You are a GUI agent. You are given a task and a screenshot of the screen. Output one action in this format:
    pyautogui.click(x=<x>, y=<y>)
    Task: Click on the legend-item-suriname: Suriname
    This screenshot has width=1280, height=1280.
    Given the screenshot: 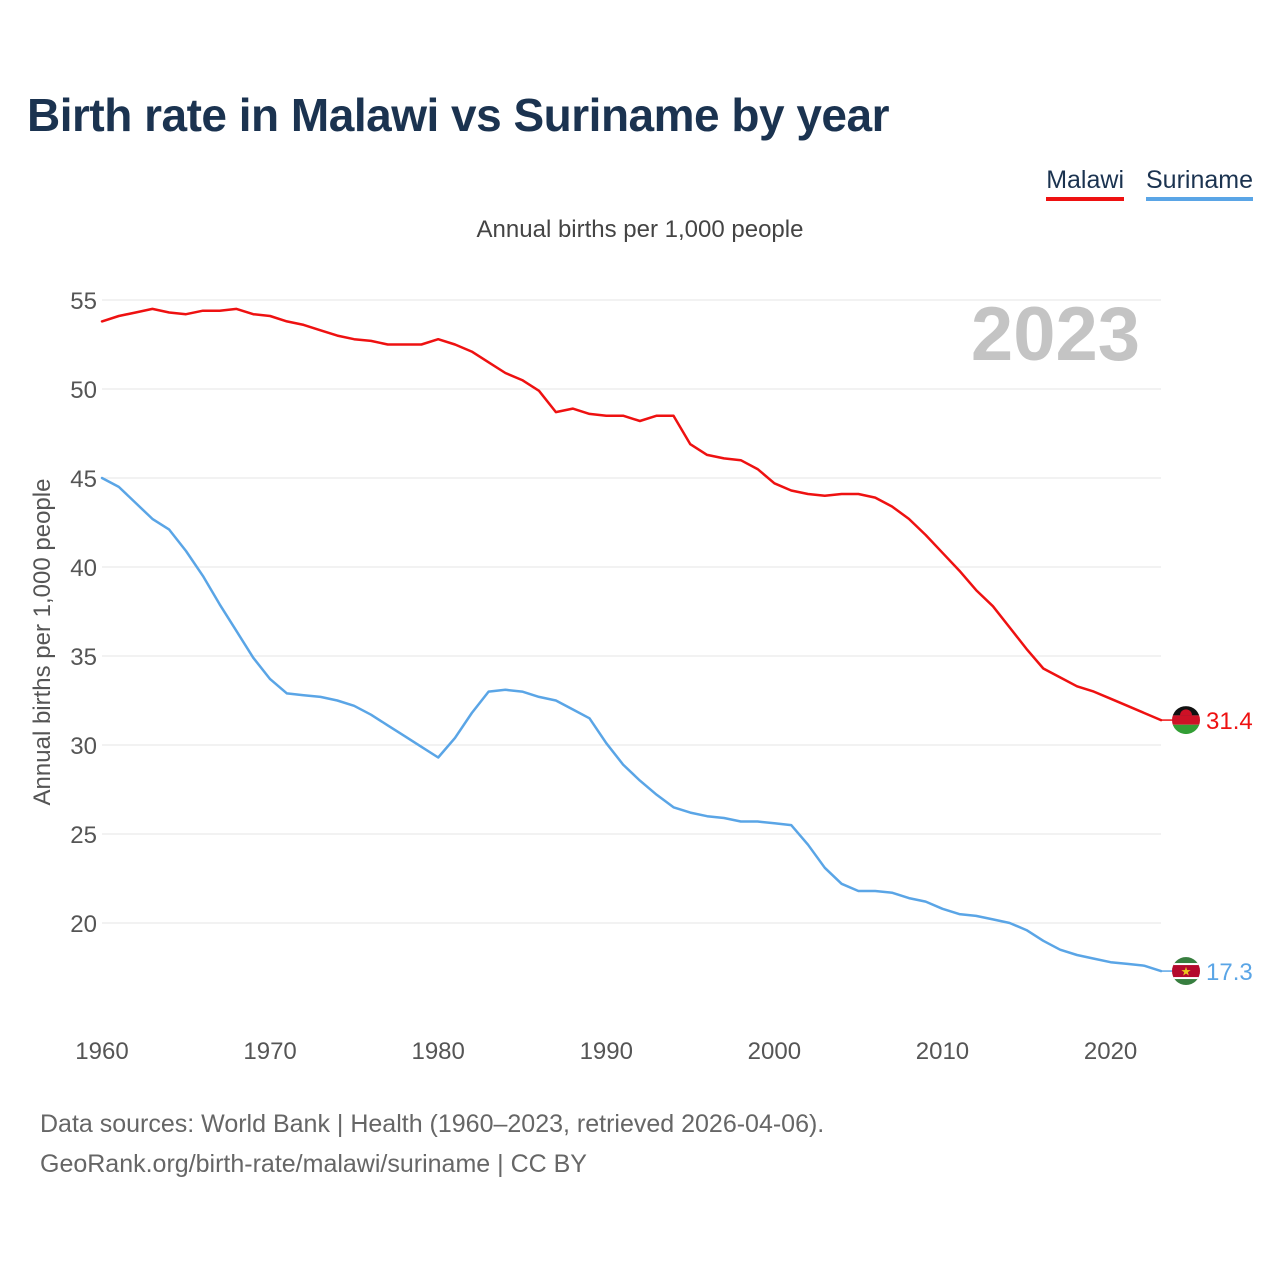 What is the action you would take?
    pyautogui.click(x=1199, y=183)
    